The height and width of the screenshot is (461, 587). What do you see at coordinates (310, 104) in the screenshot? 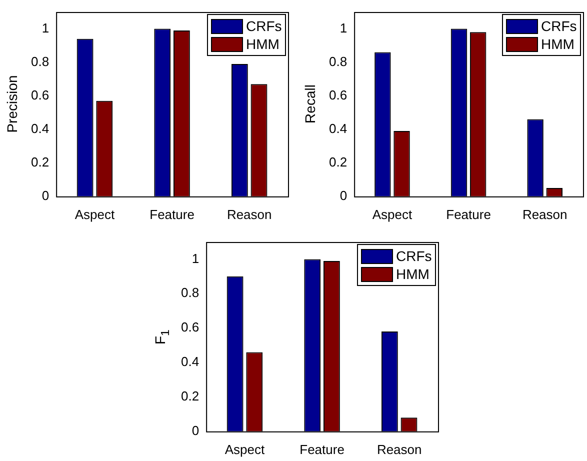
I see `y-axis-title: Recall` at bounding box center [310, 104].